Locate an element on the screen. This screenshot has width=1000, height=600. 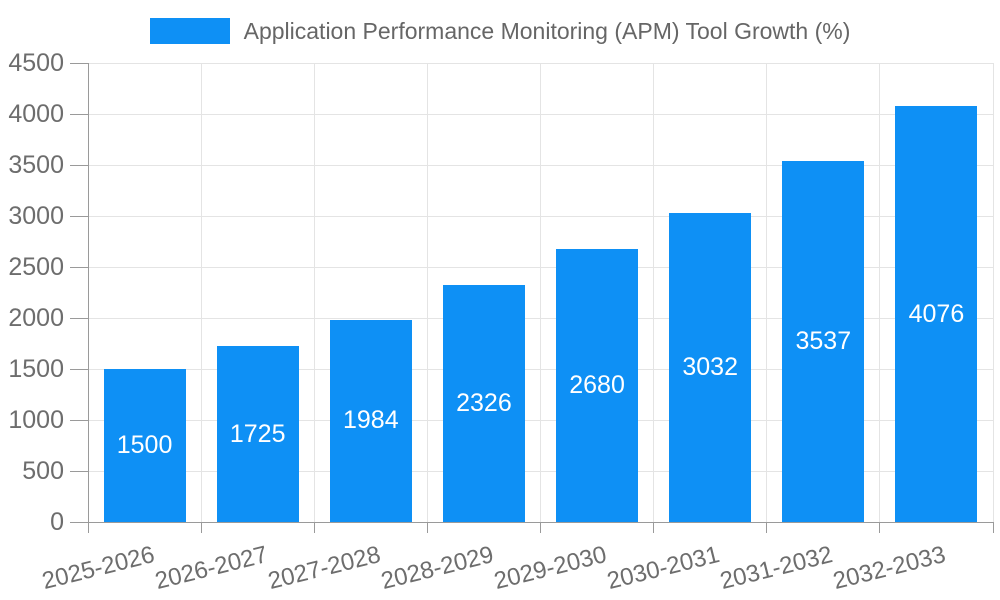
bar-value-label: 2680 is located at coordinates (597, 384).